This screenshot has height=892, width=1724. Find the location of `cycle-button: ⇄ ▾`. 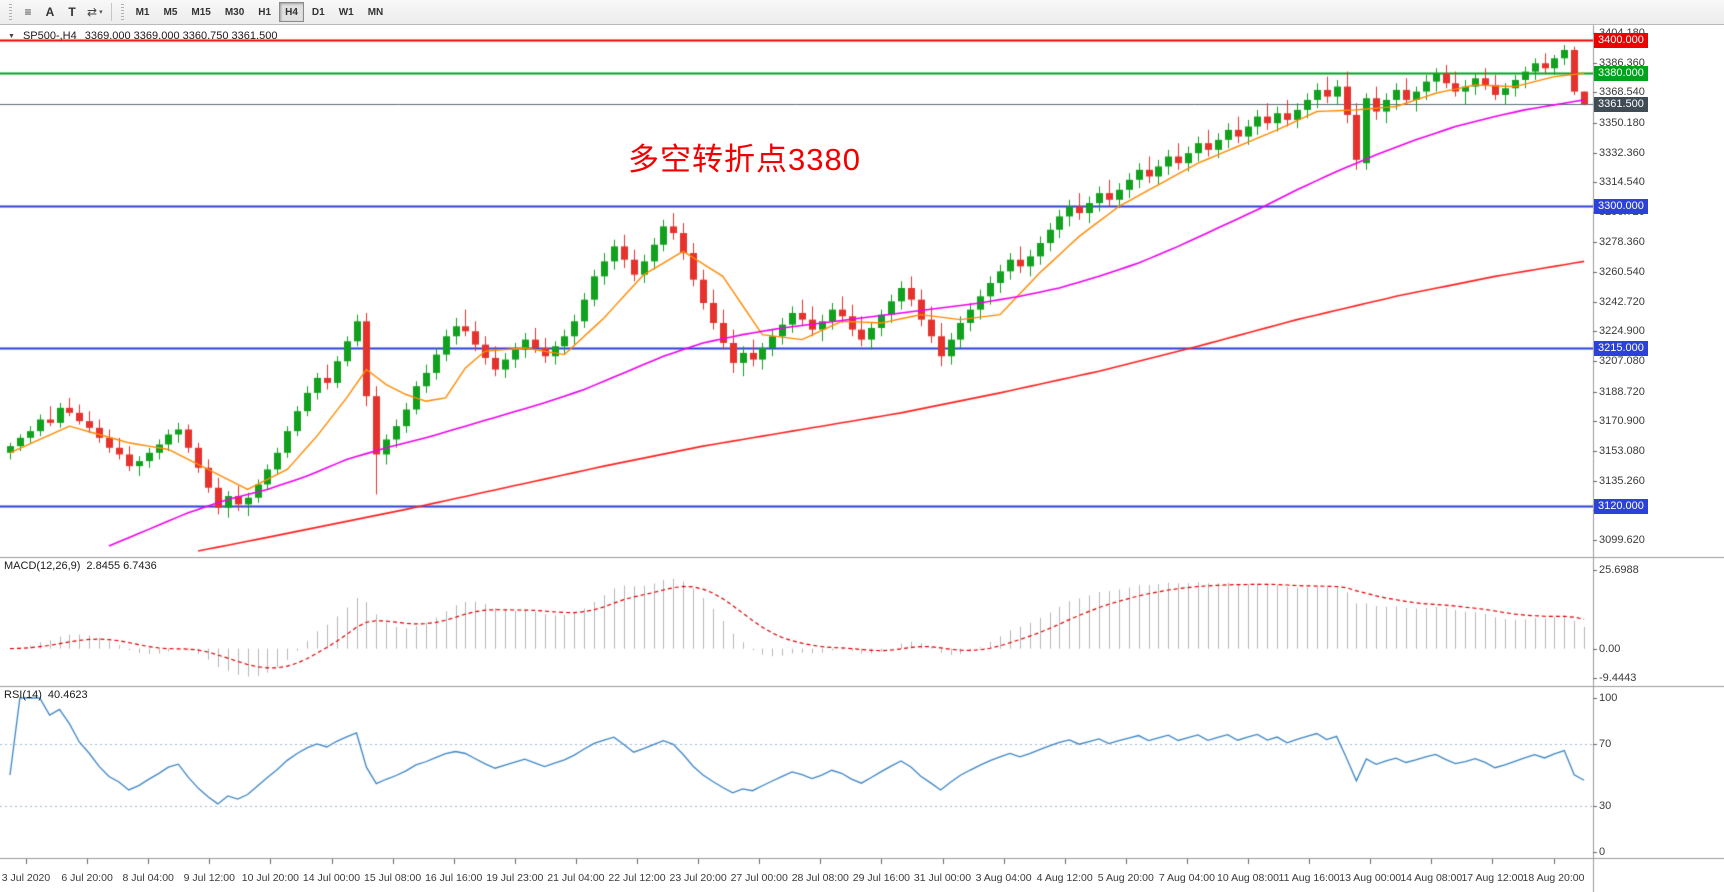

cycle-button: ⇄ ▾ is located at coordinates (95, 12).